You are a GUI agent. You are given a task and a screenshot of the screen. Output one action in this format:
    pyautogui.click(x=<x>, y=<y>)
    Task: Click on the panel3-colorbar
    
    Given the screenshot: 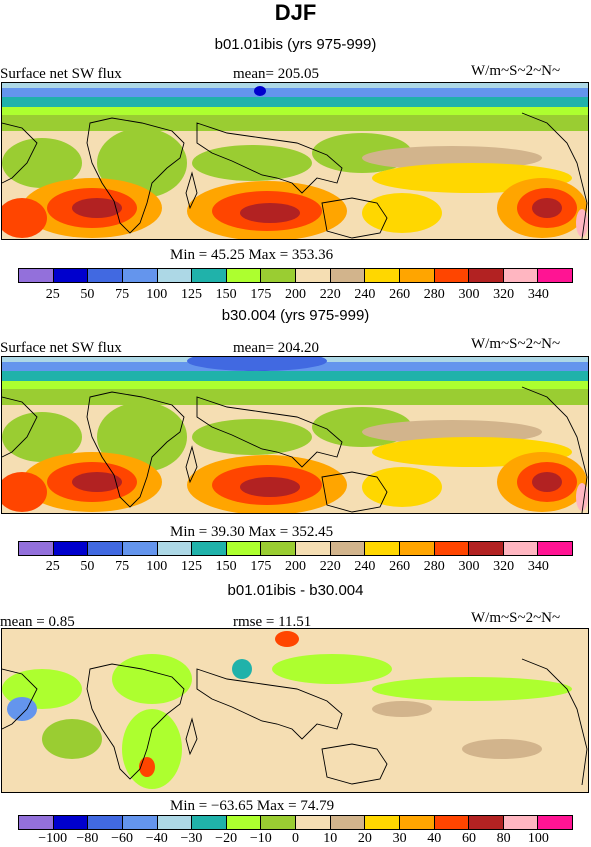 What is the action you would take?
    pyautogui.click(x=295, y=822)
    